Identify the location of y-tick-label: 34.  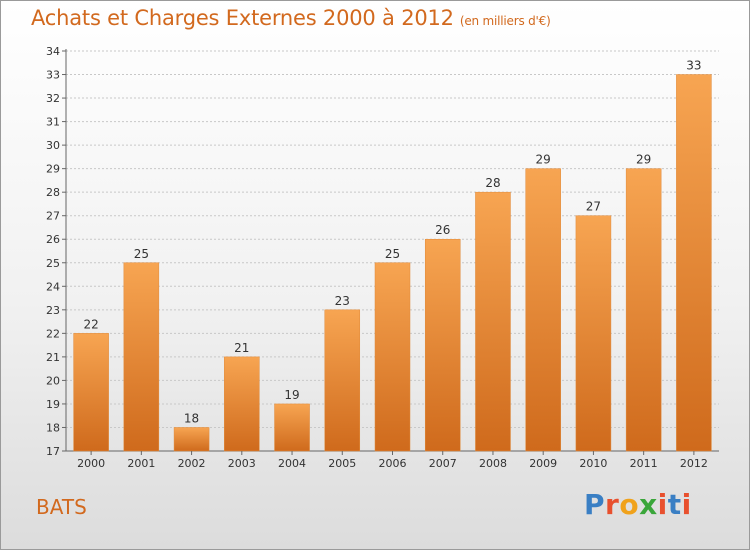
(53, 51).